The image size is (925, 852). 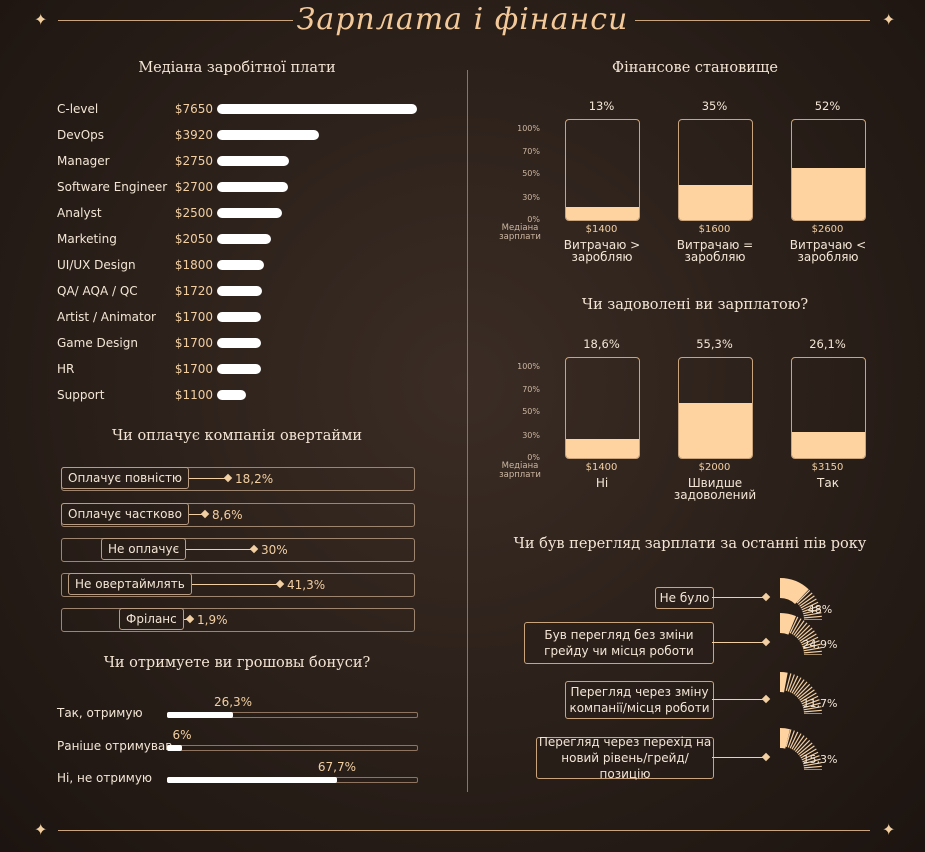 I want to click on bonus-title: Чи отримуете ви грошовы бонуси?, so click(x=237, y=663).